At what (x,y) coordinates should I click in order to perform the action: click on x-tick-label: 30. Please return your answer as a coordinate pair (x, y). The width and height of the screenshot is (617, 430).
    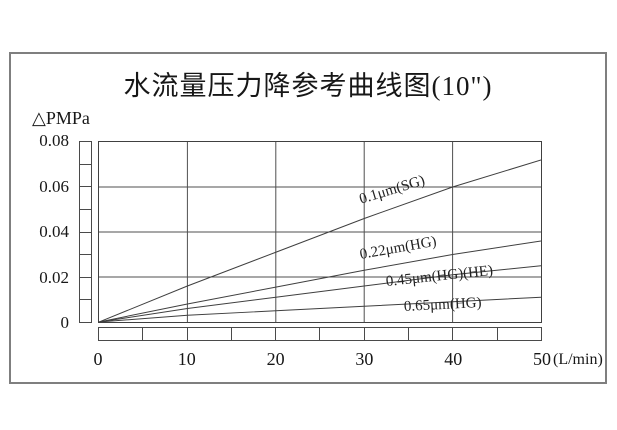
    Looking at the image, I should click on (364, 359).